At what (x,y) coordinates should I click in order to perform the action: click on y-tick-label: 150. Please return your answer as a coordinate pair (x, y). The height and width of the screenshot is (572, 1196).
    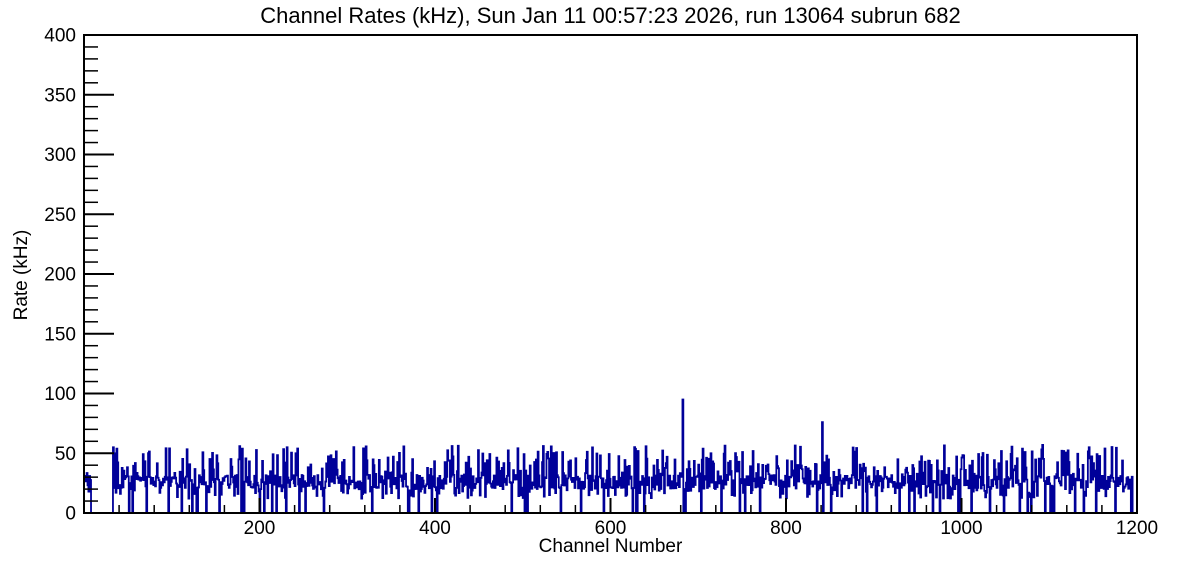
    Looking at the image, I should click on (60, 334).